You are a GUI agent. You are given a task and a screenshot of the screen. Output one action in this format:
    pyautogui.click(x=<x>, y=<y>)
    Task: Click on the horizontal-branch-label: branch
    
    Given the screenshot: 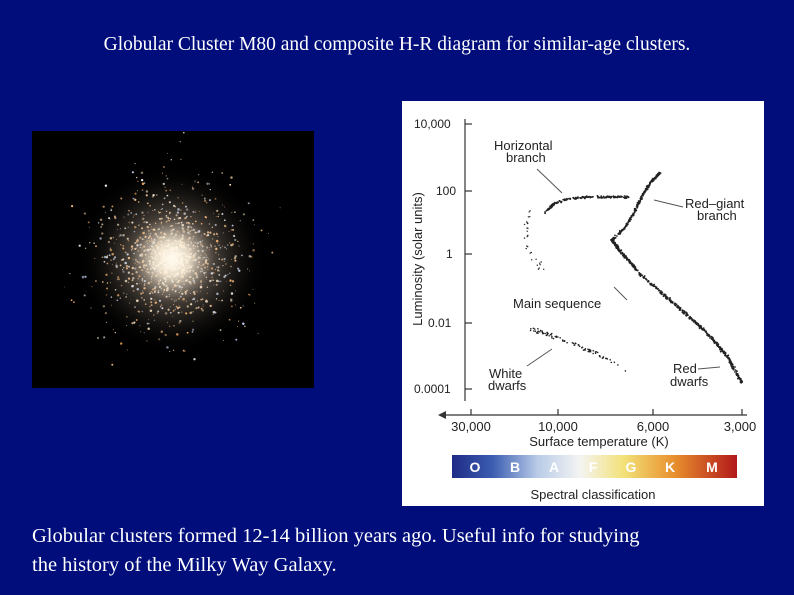 What is the action you would take?
    pyautogui.click(x=526, y=157)
    